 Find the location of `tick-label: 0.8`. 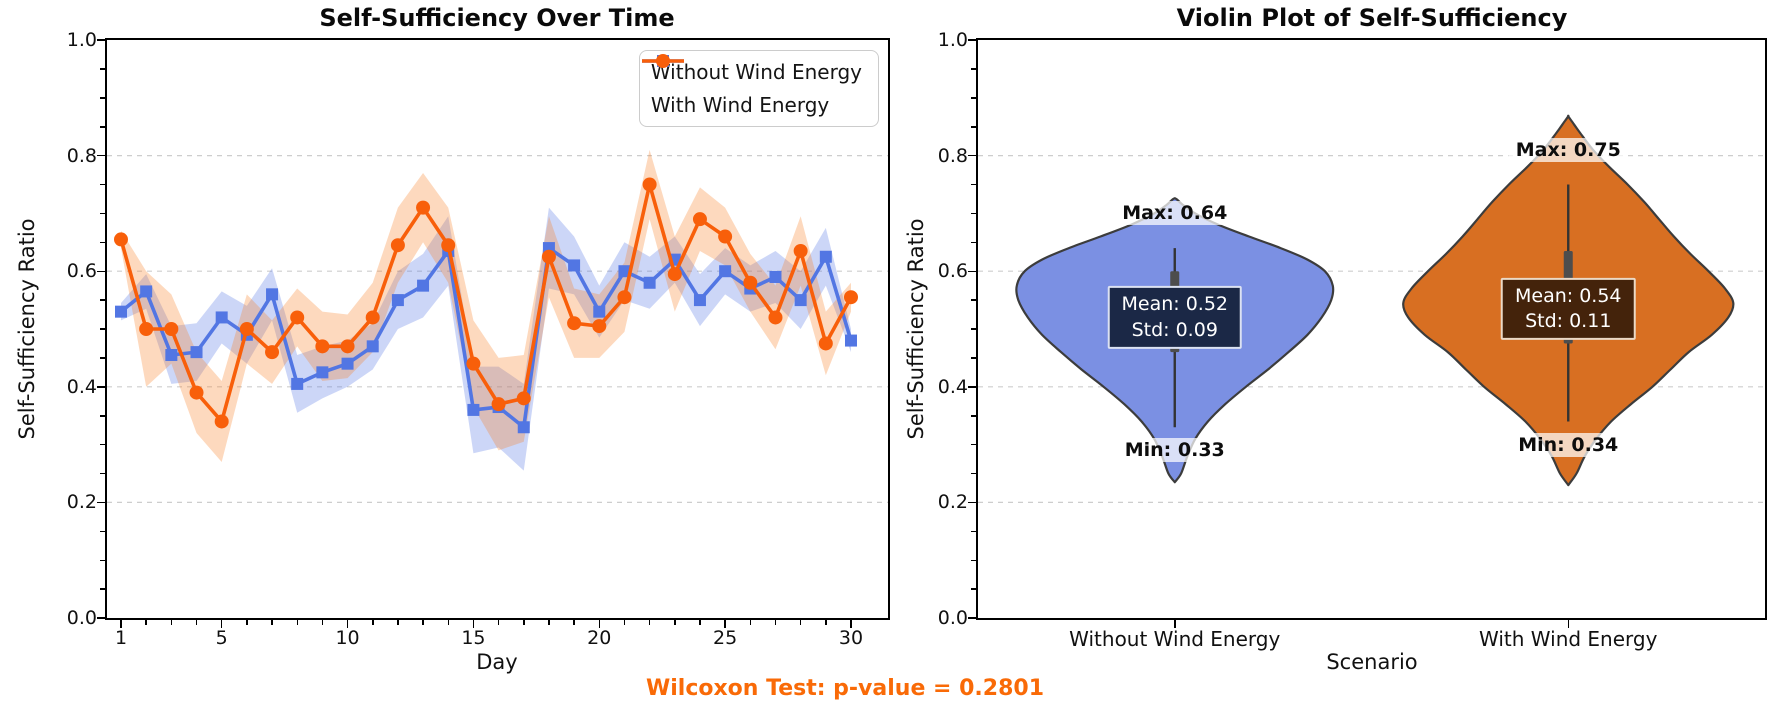

tick-label: 0.8 is located at coordinates (81, 155).